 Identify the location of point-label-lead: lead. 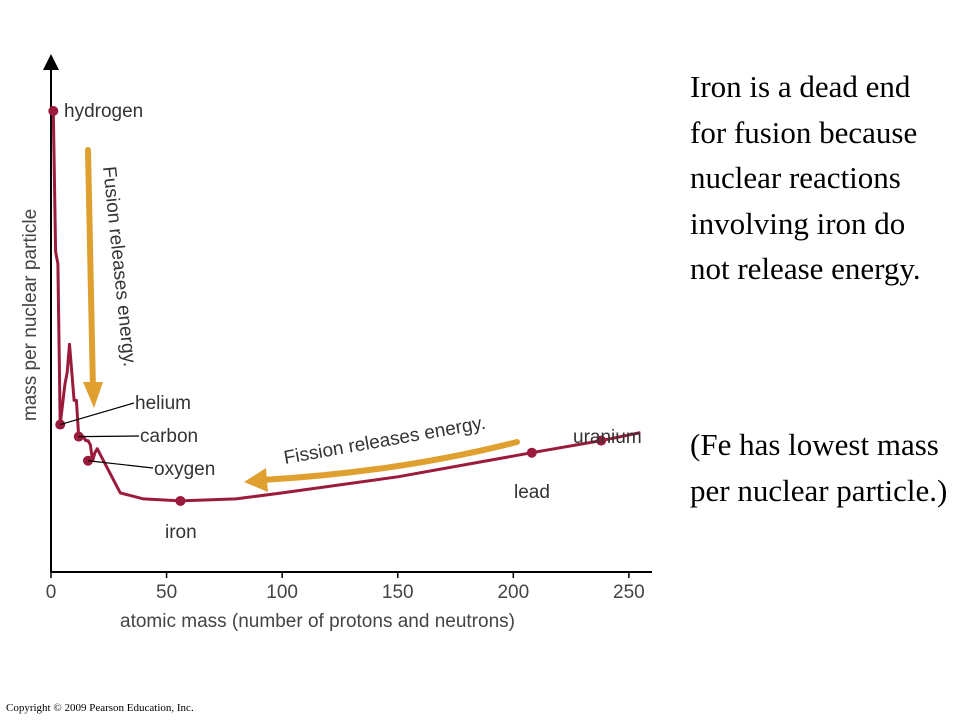
(532, 492).